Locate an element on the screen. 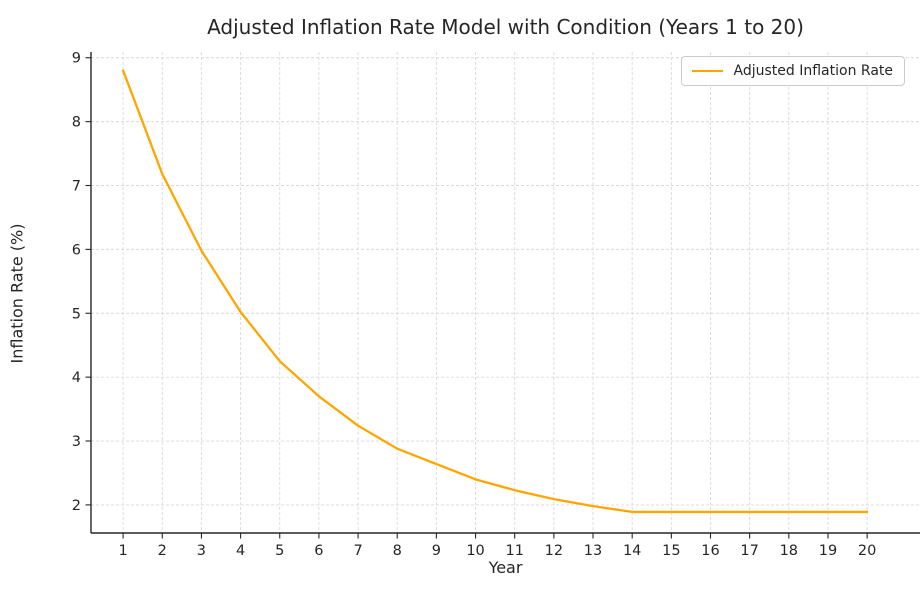 This screenshot has height=594, width=924. x-tick-label: 12 is located at coordinates (554, 551).